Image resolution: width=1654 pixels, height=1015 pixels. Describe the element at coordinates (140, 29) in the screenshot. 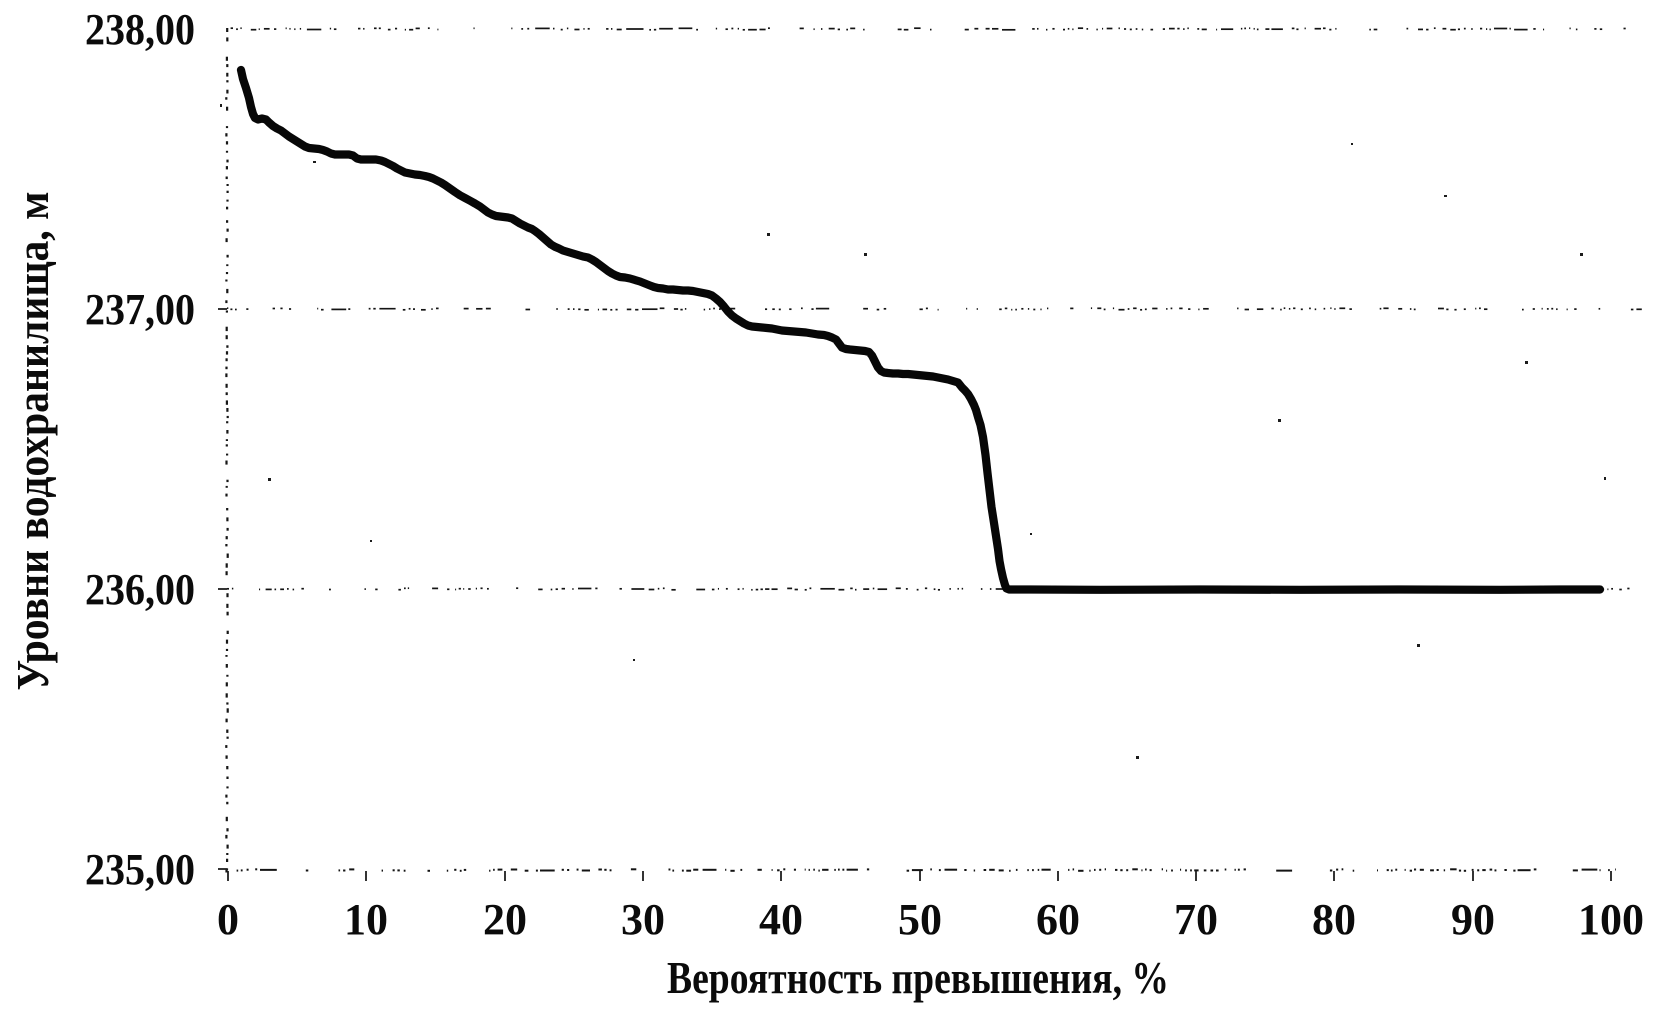

I see `svg-text: 238,00` at that location.